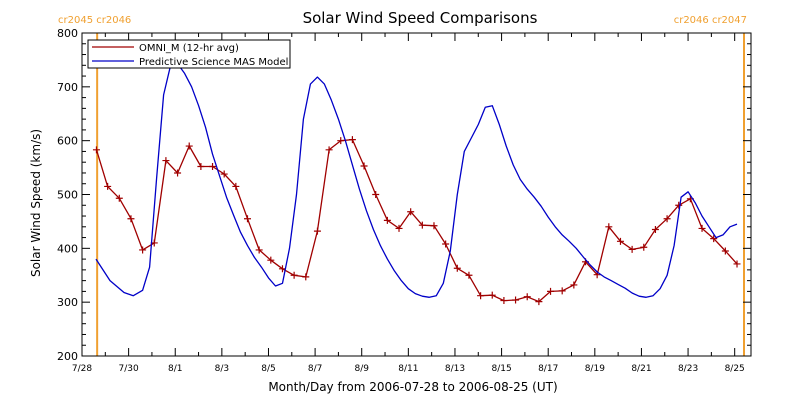  Describe the element at coordinates (361, 369) in the screenshot. I see `x-tick-label: 8/9` at that location.